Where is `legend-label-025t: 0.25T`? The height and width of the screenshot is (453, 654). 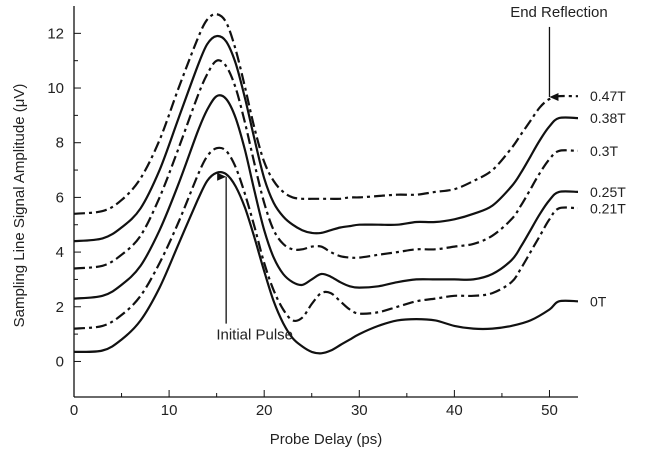
legend-label-025t: 0.25T is located at coordinates (608, 192).